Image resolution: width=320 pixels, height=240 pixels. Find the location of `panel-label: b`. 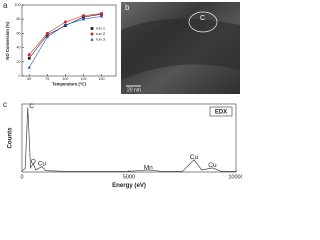

panel-label: b is located at coordinates (127, 7).